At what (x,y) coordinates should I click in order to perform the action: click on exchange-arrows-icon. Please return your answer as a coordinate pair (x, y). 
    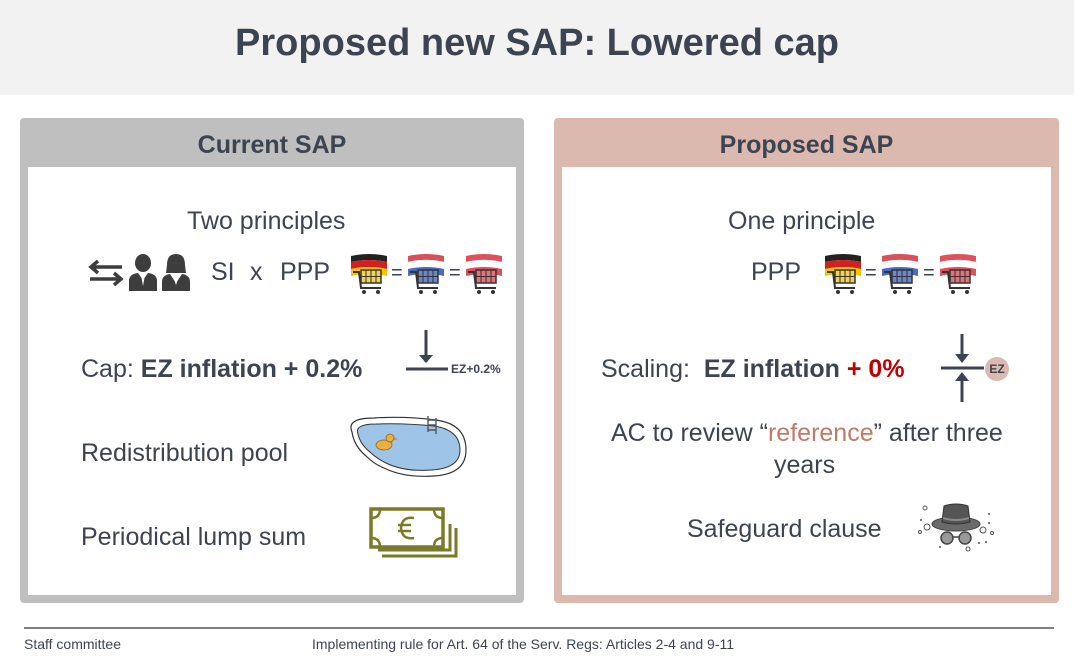
    Looking at the image, I should click on (106, 273).